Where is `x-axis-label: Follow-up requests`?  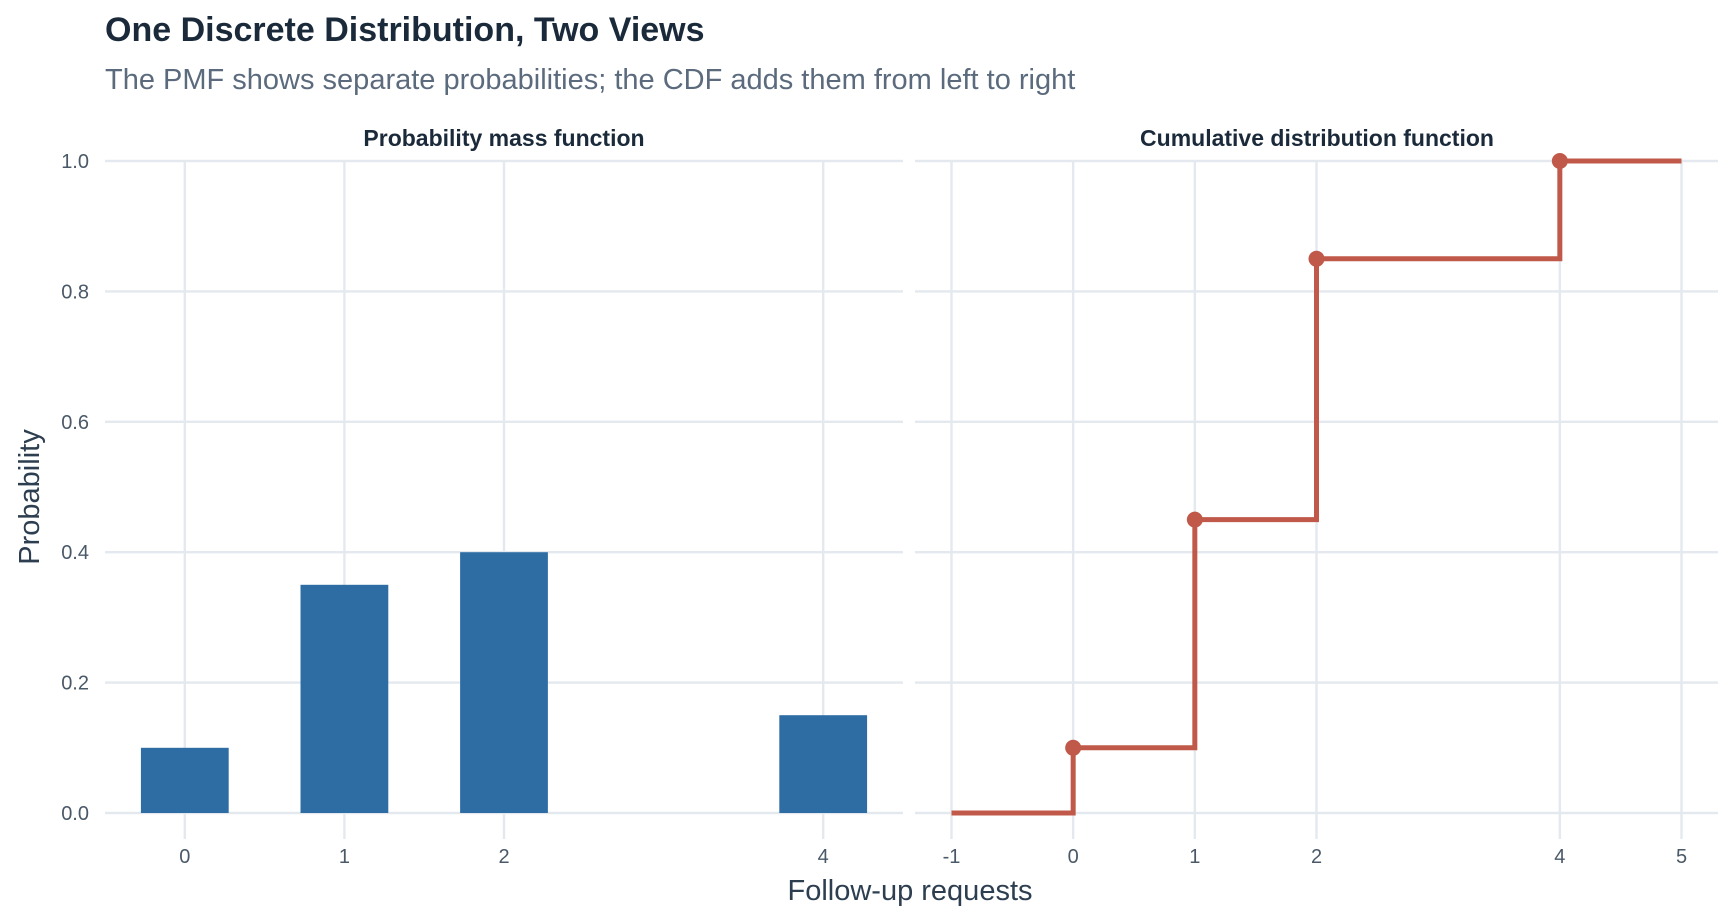
x-axis-label: Follow-up requests is located at coordinates (910, 891).